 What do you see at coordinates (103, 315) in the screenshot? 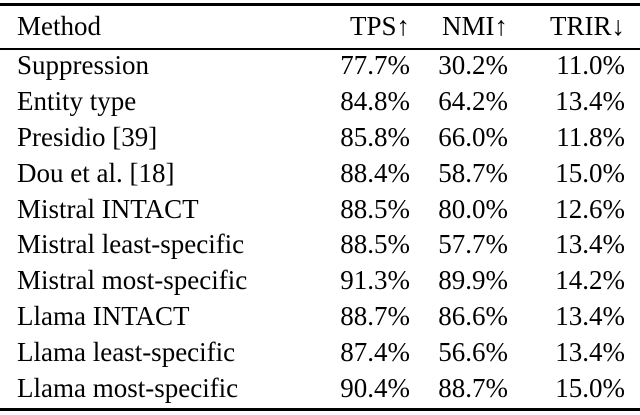
I see `method-cell: Llama INTACT` at bounding box center [103, 315].